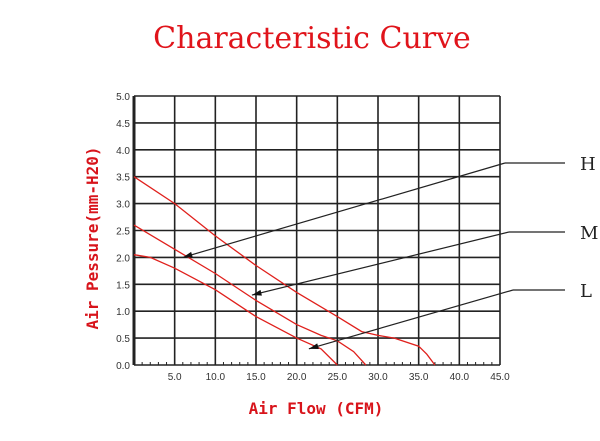 This screenshot has width=600, height=441. Describe the element at coordinates (92, 237) in the screenshot. I see `y-axis-title: Air Pessure(mm-H20)` at that location.